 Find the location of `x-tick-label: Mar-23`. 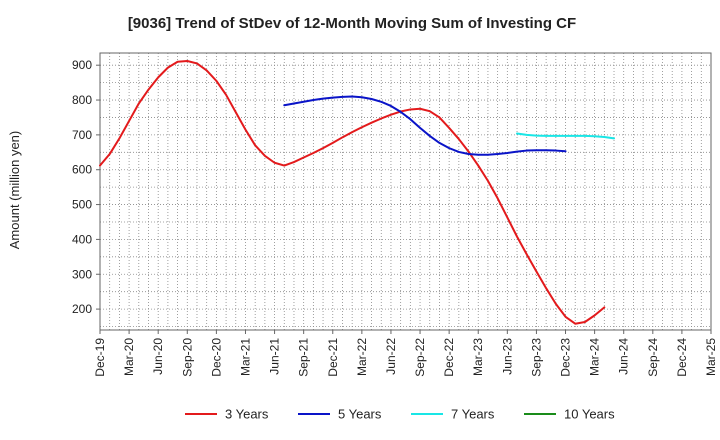

x-tick-label: Mar-23 is located at coordinates (478, 357).